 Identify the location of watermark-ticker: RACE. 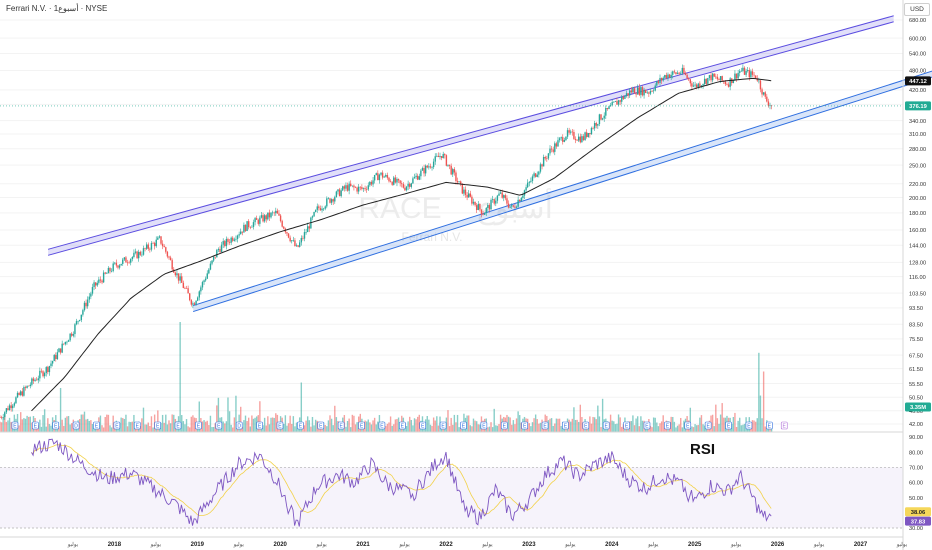
(399, 208).